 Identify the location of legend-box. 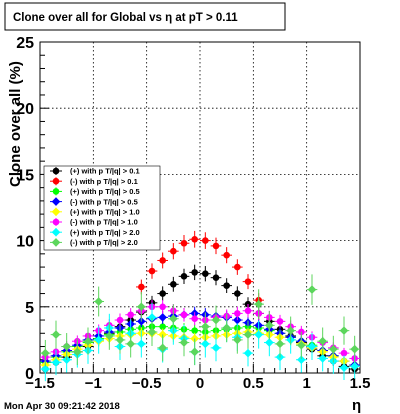
(102, 208).